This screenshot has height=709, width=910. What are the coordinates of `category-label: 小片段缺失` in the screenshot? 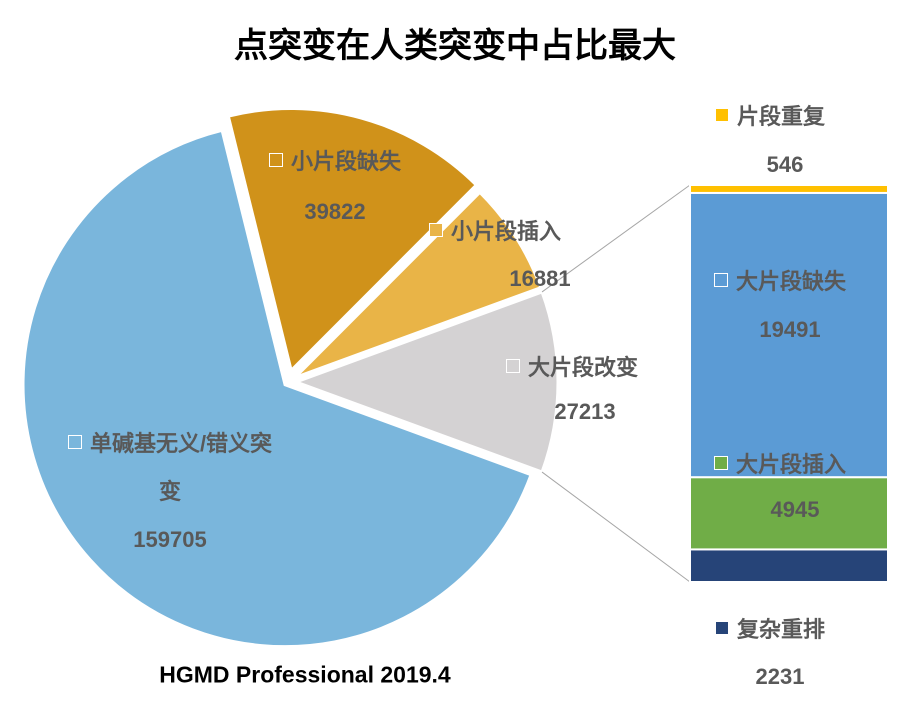 It's located at (346, 161).